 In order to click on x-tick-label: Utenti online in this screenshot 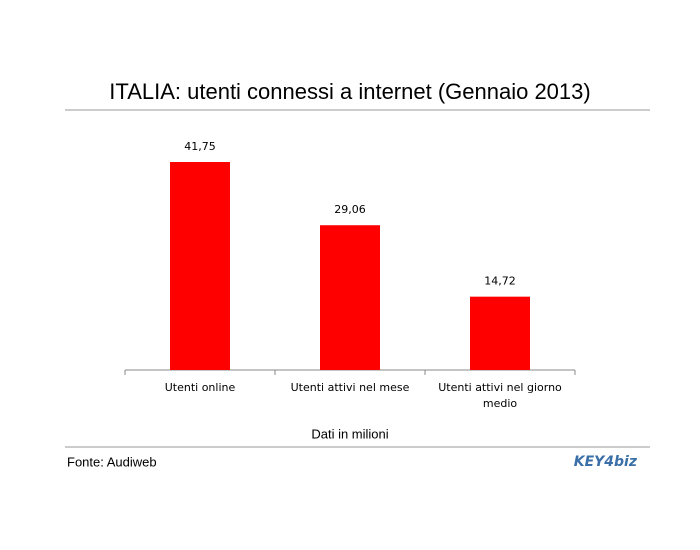, I will do `click(200, 387)`.